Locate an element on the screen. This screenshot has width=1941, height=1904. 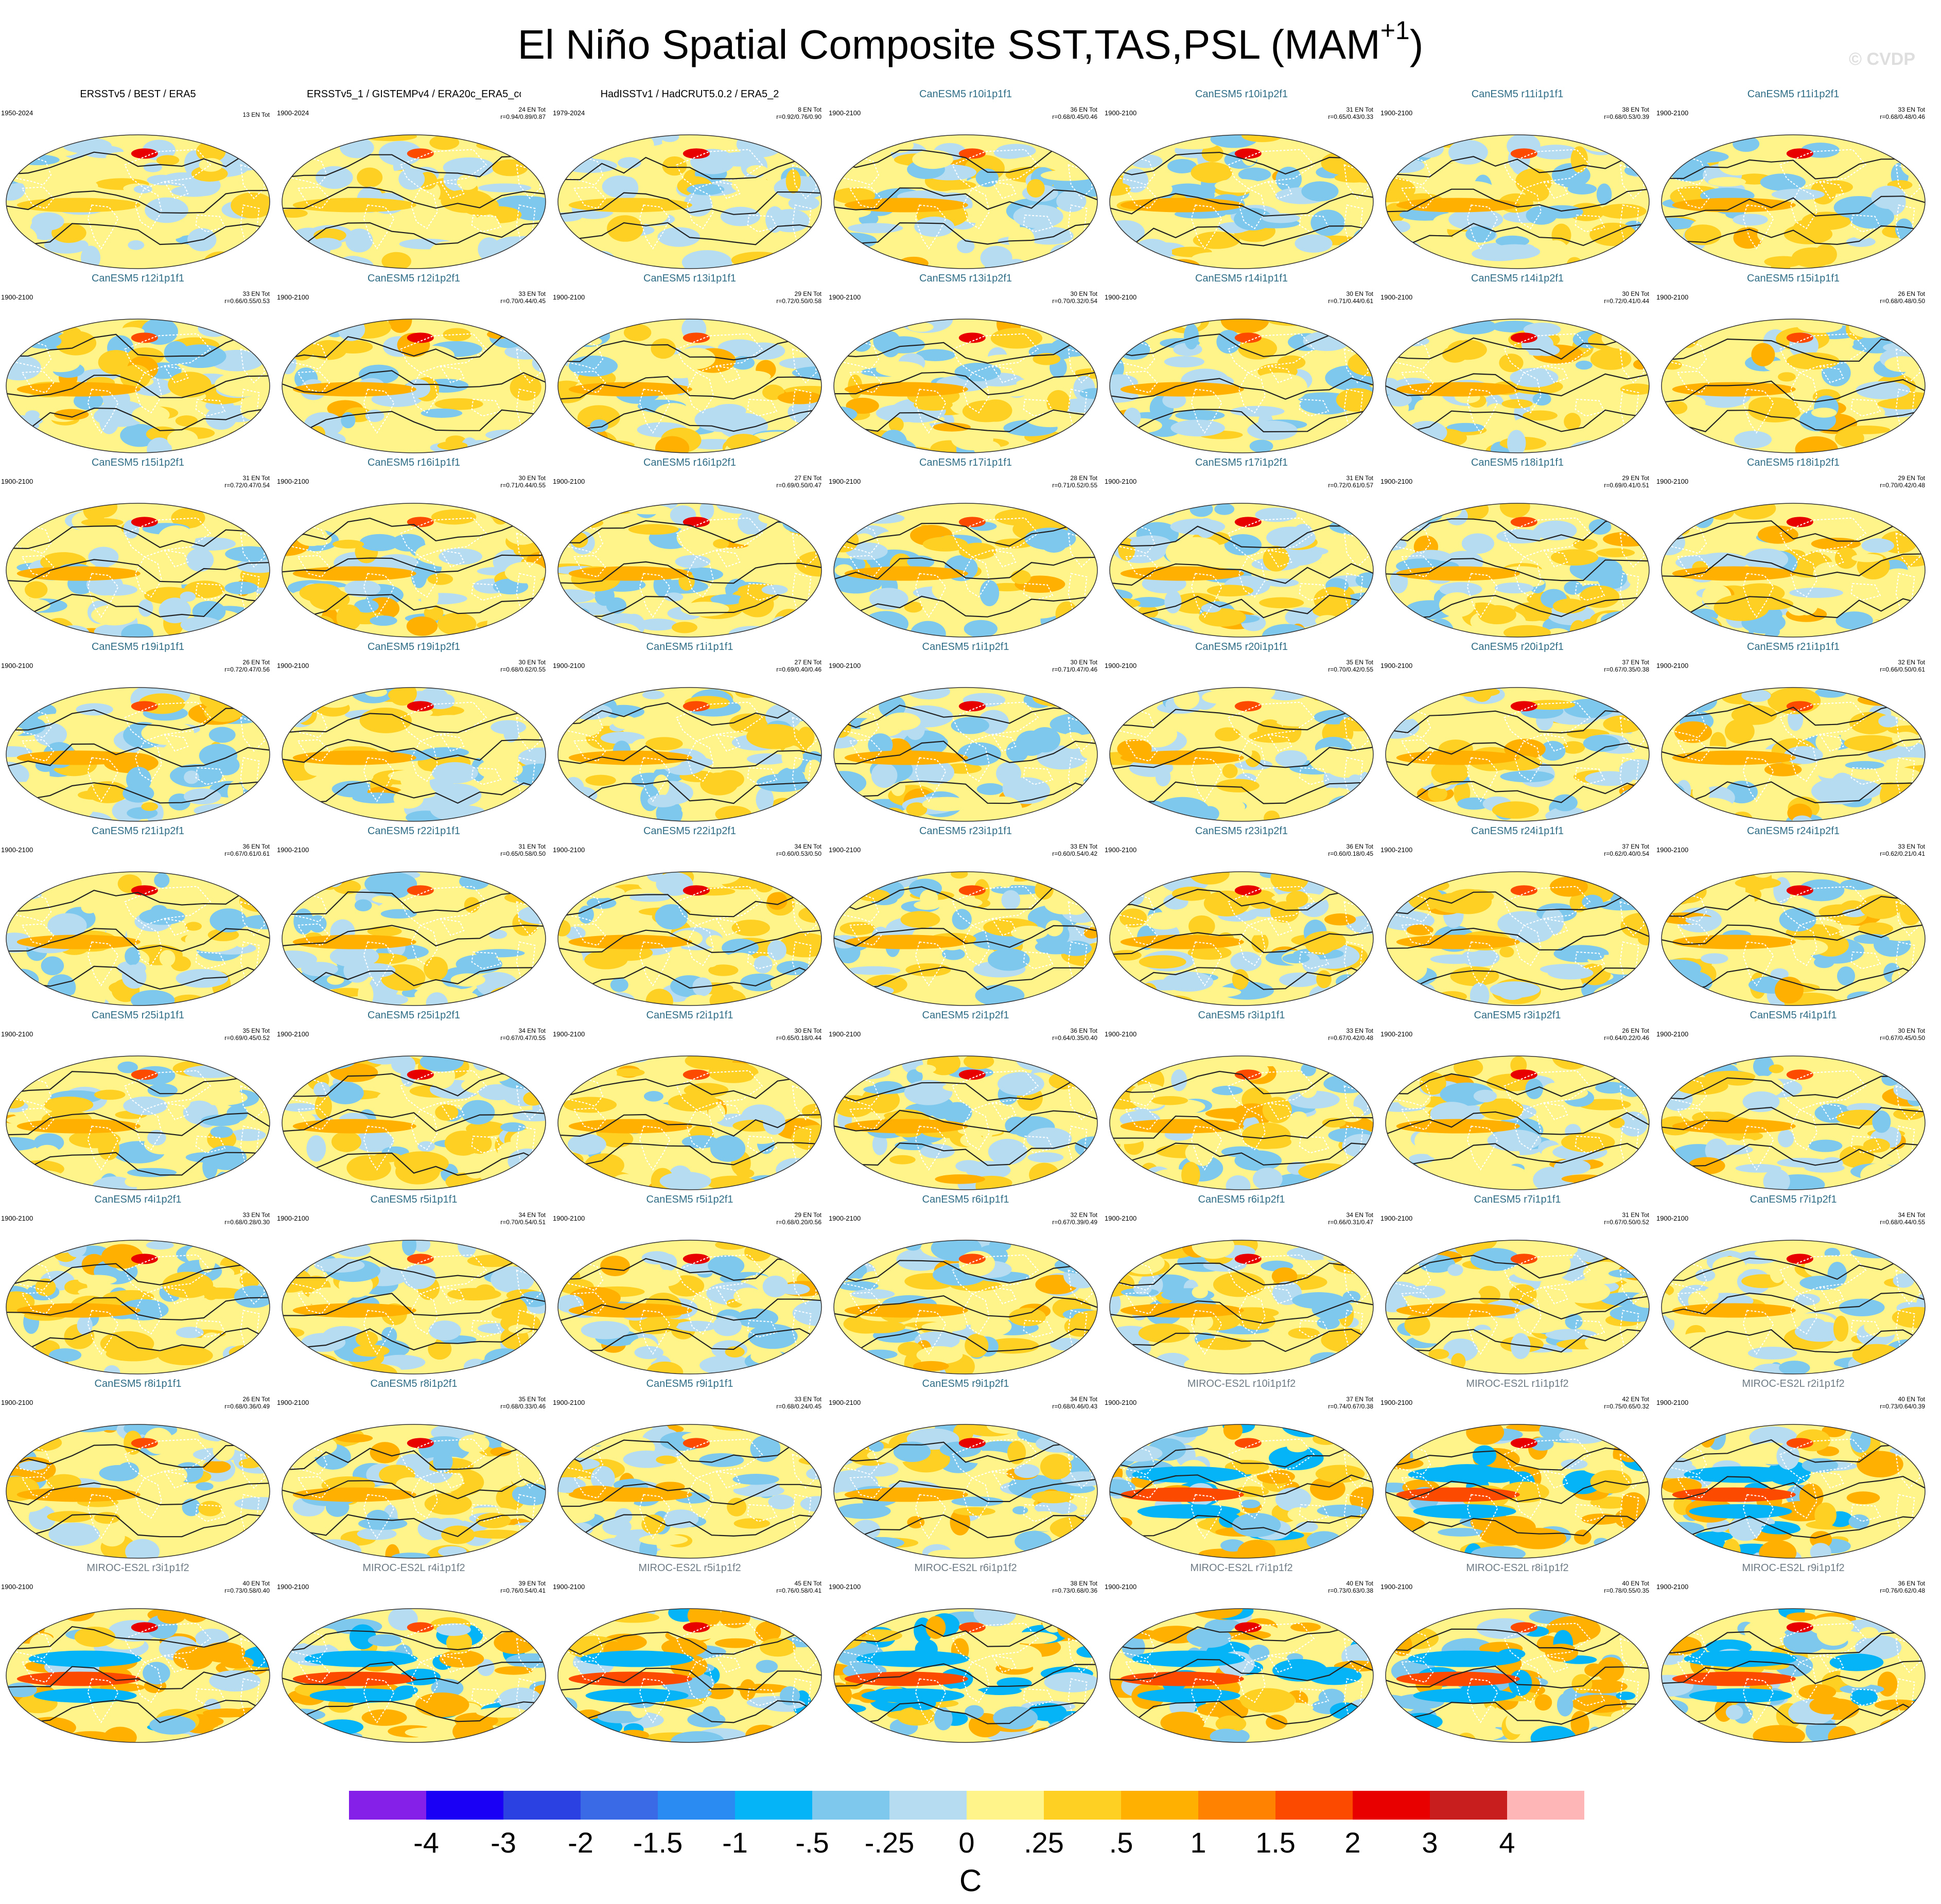
warm-tongue is located at coordinates (1182, 942).